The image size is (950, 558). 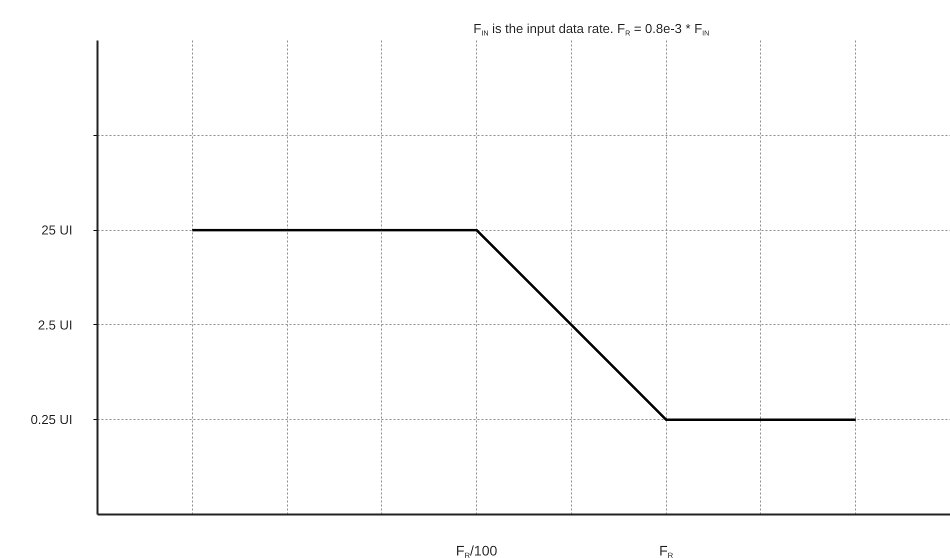 What do you see at coordinates (57, 230) in the screenshot?
I see `y-tick-label: 25 UI` at bounding box center [57, 230].